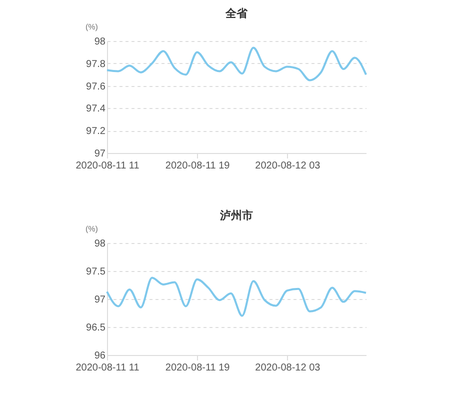  What do you see at coordinates (96, 132) in the screenshot?
I see `y-tick-label: 97.2` at bounding box center [96, 132].